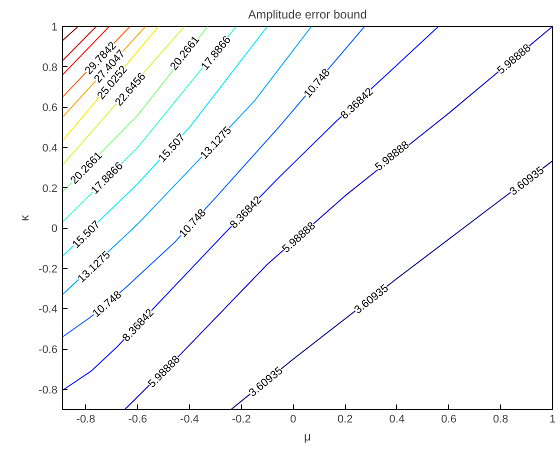 The image size is (560, 457). I want to click on x-tick-label: -0.8, so click(86, 420).